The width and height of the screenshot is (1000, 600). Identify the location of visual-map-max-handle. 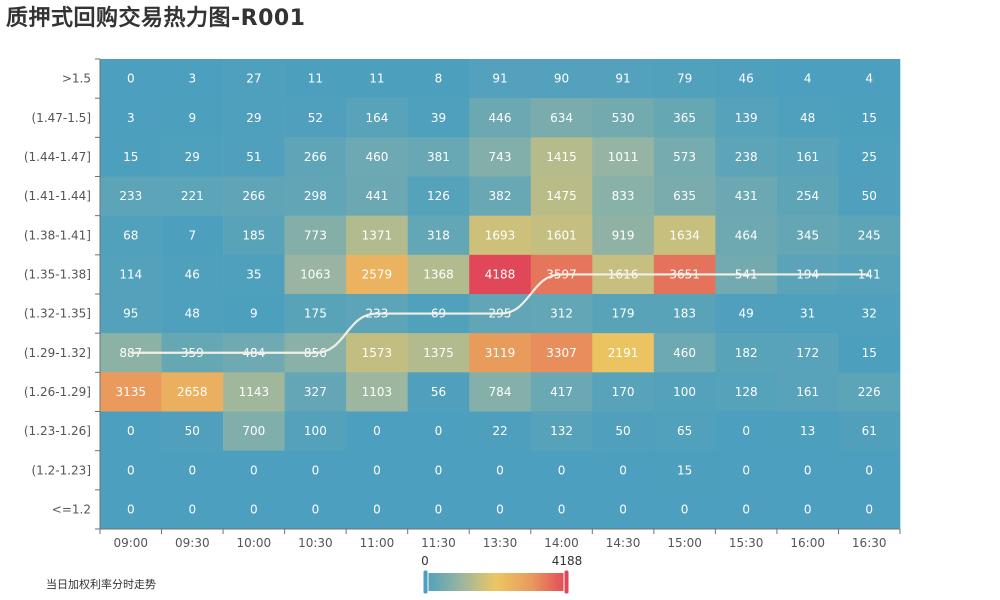
(566, 582).